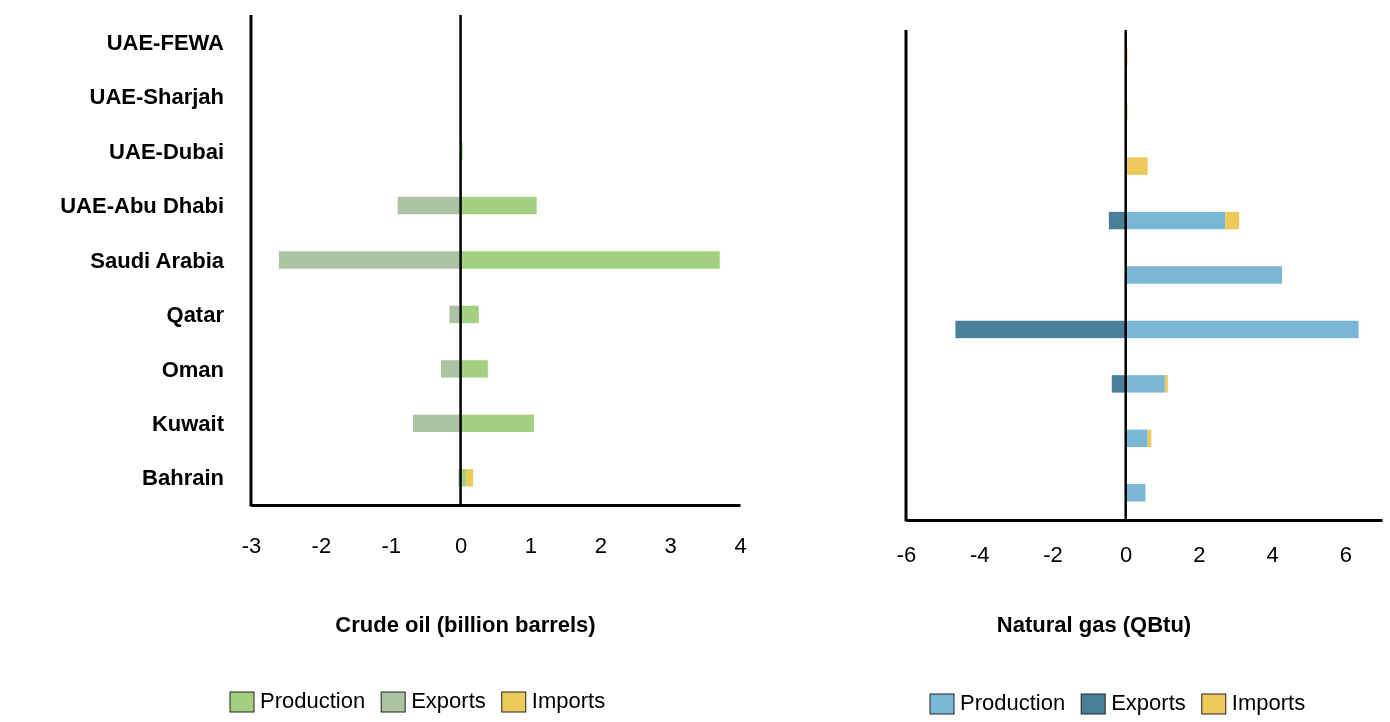  I want to click on y-tick-label: UAE-Dubai, so click(166, 151).